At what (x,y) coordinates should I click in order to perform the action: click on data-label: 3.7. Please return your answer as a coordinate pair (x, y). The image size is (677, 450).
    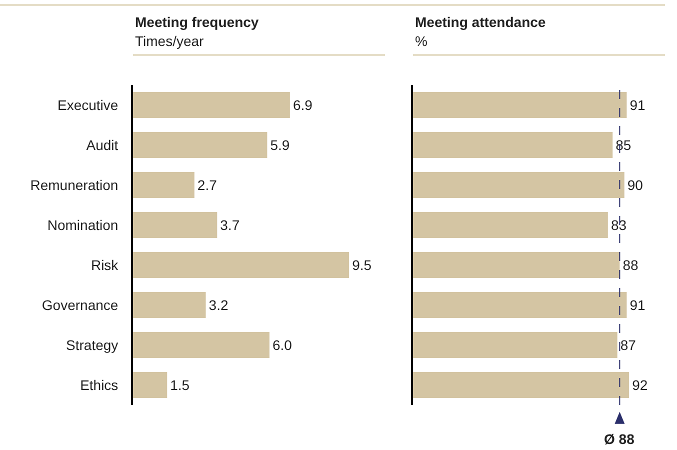
    Looking at the image, I should click on (230, 225).